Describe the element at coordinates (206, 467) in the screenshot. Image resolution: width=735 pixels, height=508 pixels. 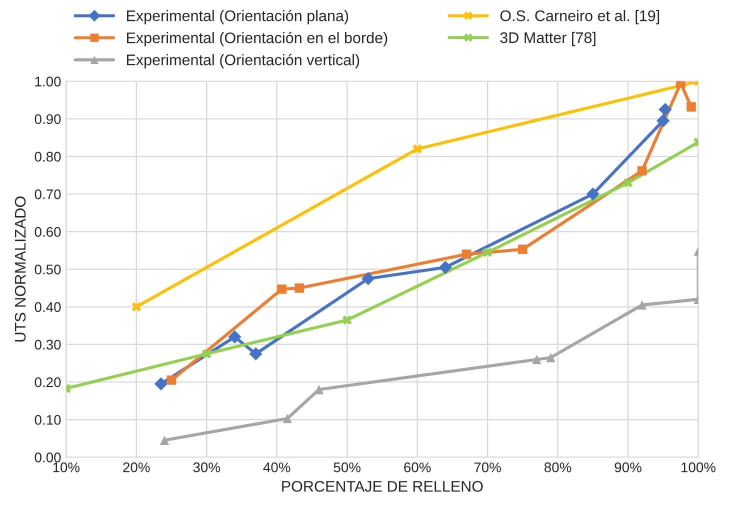
I see `x-tick-label: 30%` at that location.